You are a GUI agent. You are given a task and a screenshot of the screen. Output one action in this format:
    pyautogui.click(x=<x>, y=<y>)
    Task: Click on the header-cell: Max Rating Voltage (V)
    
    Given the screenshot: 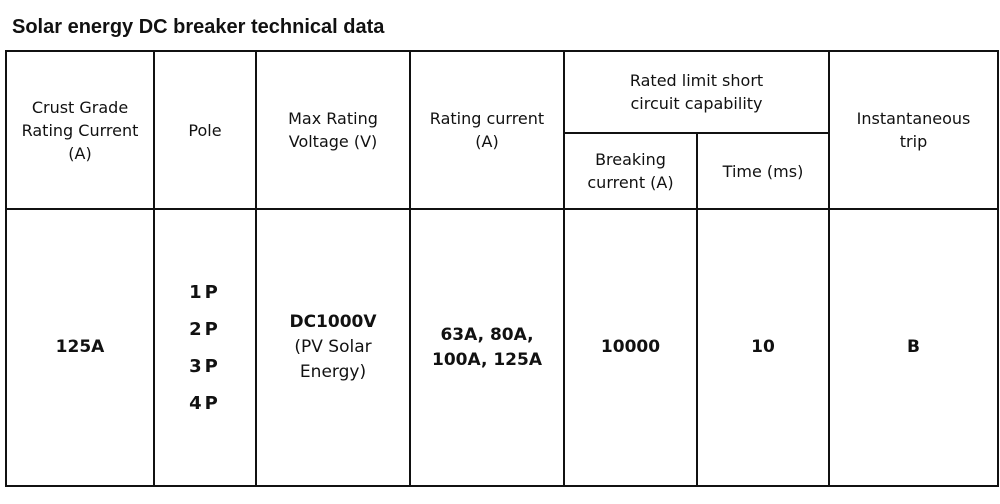 What is the action you would take?
    pyautogui.click(x=333, y=130)
    